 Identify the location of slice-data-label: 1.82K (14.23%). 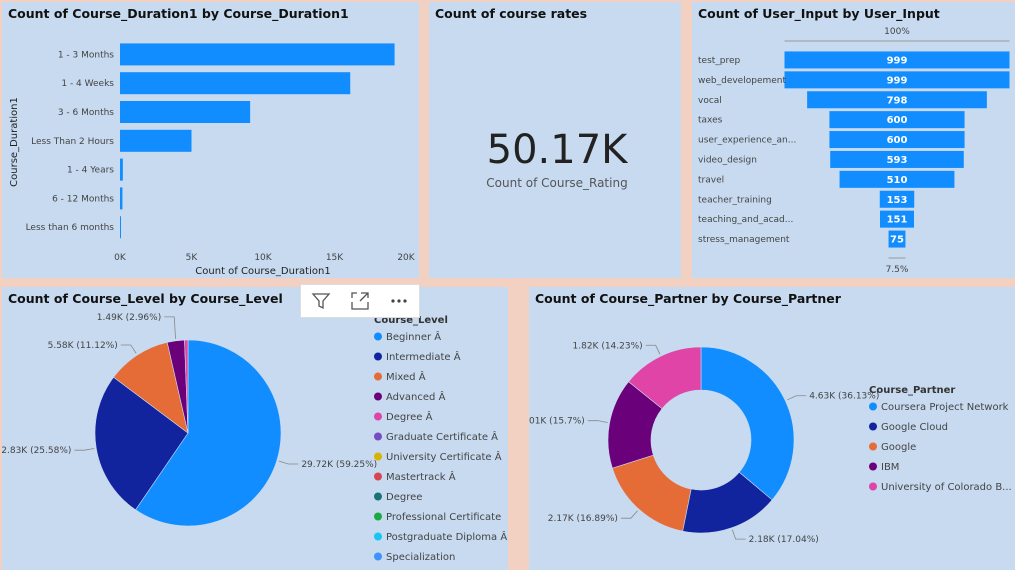
(608, 346).